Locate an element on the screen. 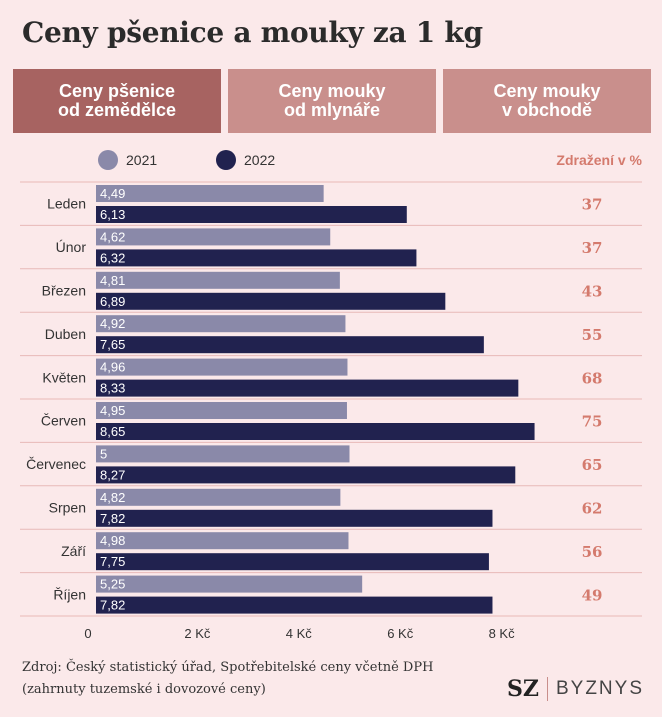 This screenshot has width=662, height=717. increase-value: 62 is located at coordinates (592, 509).